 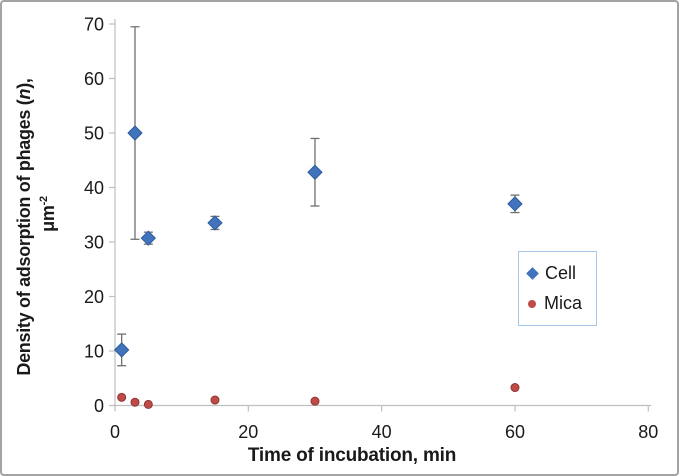 I want to click on y-axis-title-variable: n, so click(x=24, y=94).